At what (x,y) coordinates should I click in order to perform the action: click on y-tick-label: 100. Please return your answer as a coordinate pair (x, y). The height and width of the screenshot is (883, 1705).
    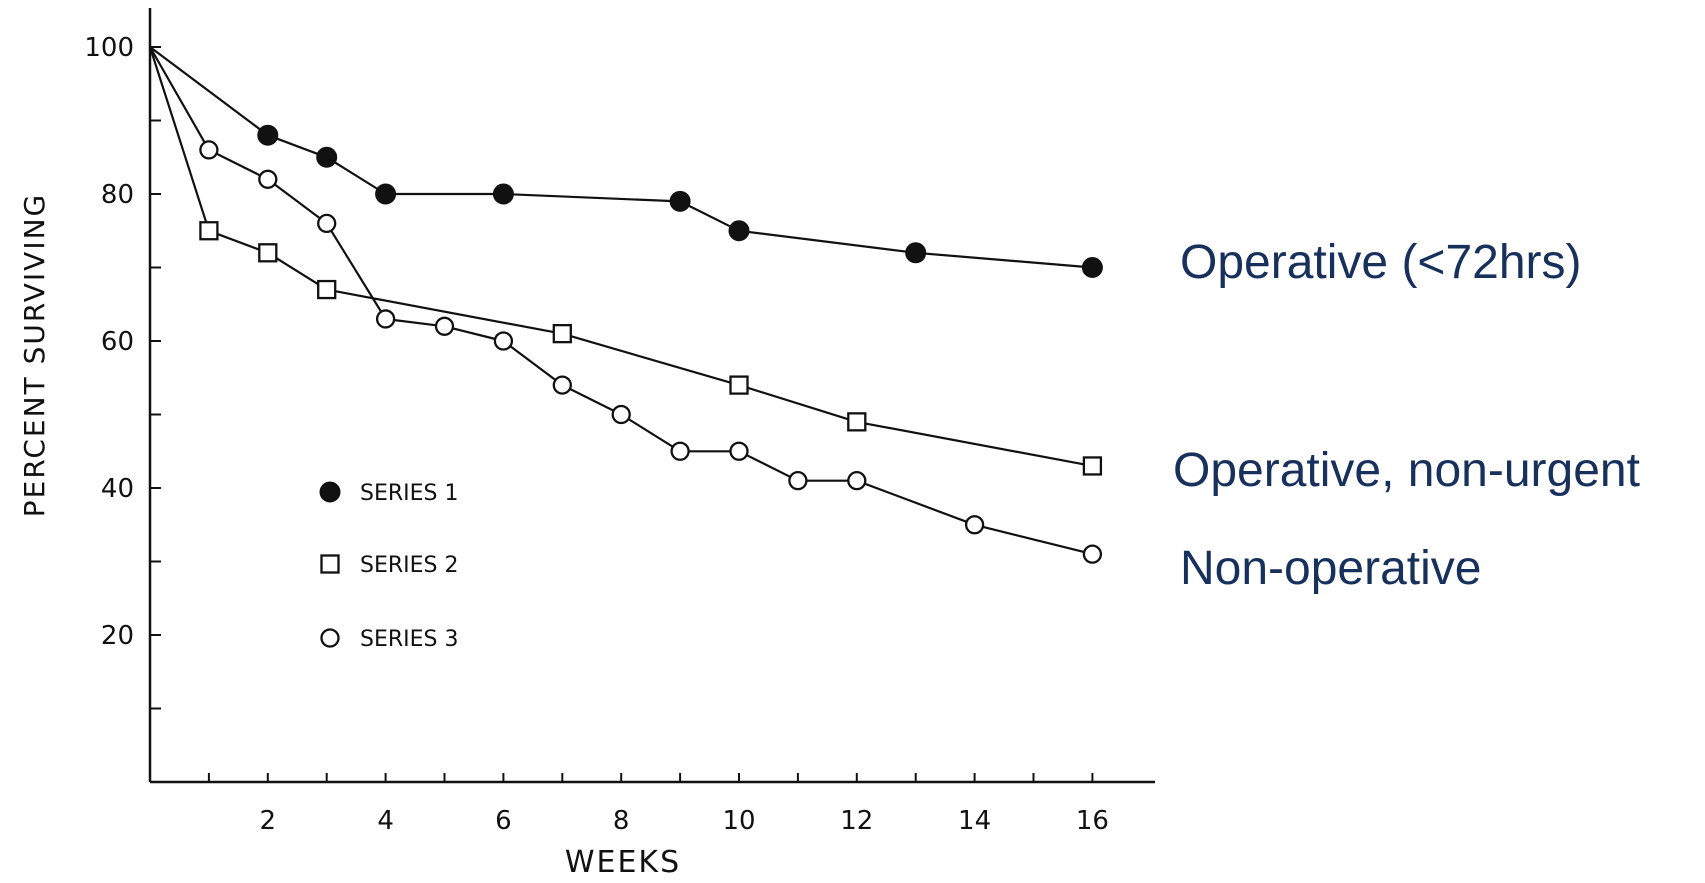
    Looking at the image, I should click on (109, 48).